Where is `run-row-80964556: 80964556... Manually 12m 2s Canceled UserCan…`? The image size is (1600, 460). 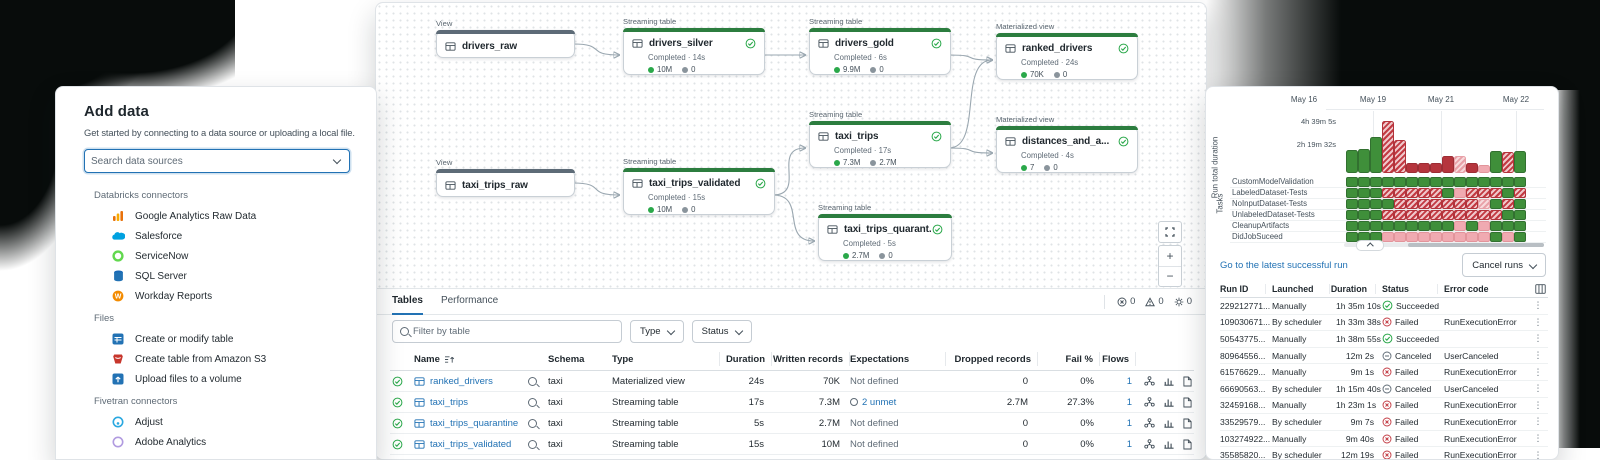 run-row-80964556: 80964556... Manually 12m 2s Canceled UserCan… is located at coordinates (1384, 356).